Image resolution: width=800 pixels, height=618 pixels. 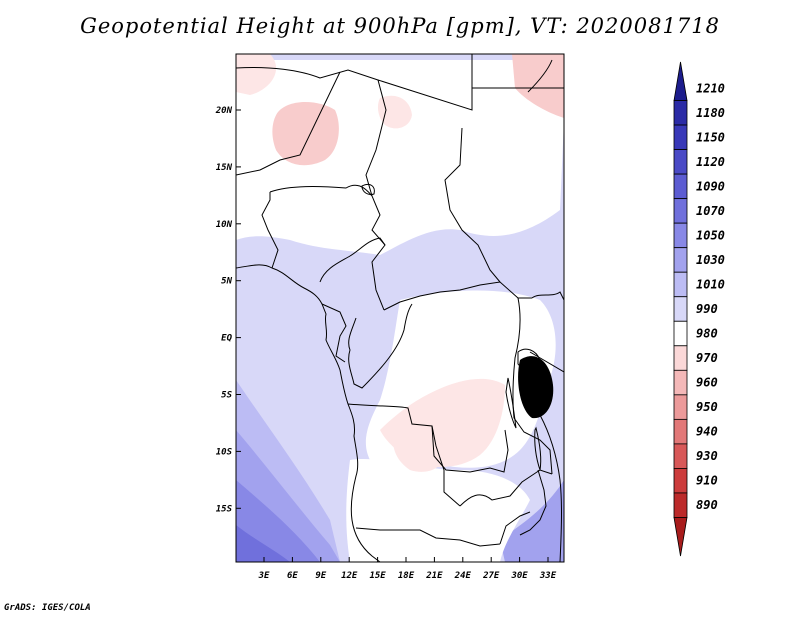 I want to click on border-car, so click(x=457, y=296).